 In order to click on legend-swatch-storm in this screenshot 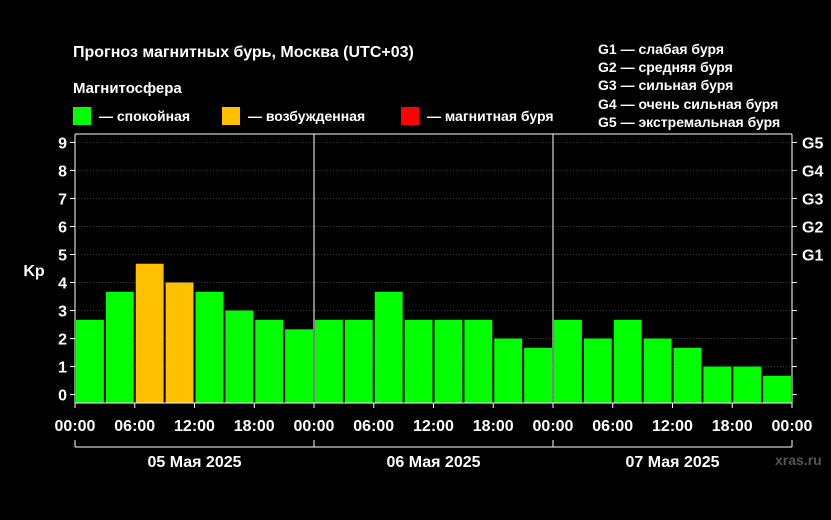, I will do `click(410, 116)`.